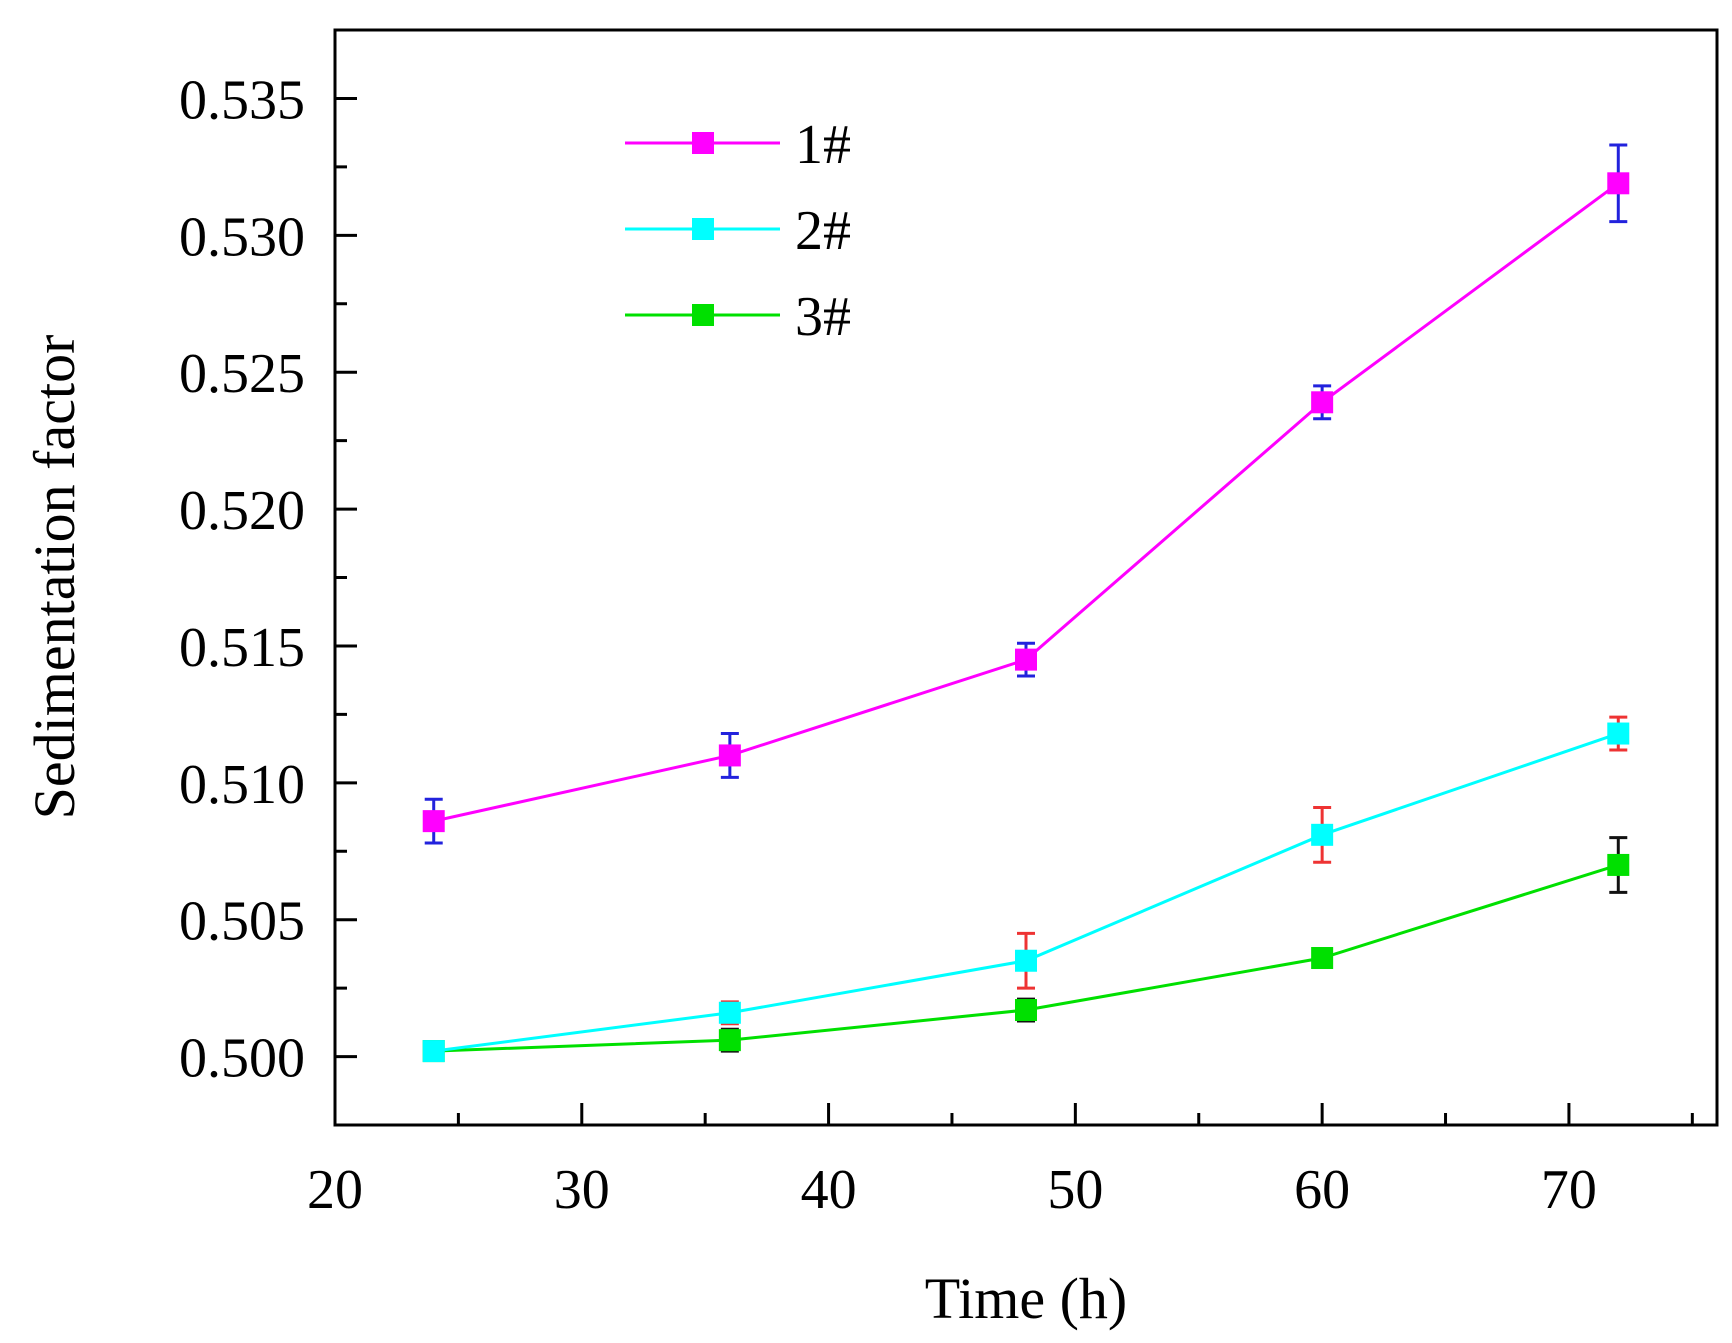 The height and width of the screenshot is (1343, 1732). Describe the element at coordinates (738, 145) in the screenshot. I see `legend-entry-1: 1#` at that location.